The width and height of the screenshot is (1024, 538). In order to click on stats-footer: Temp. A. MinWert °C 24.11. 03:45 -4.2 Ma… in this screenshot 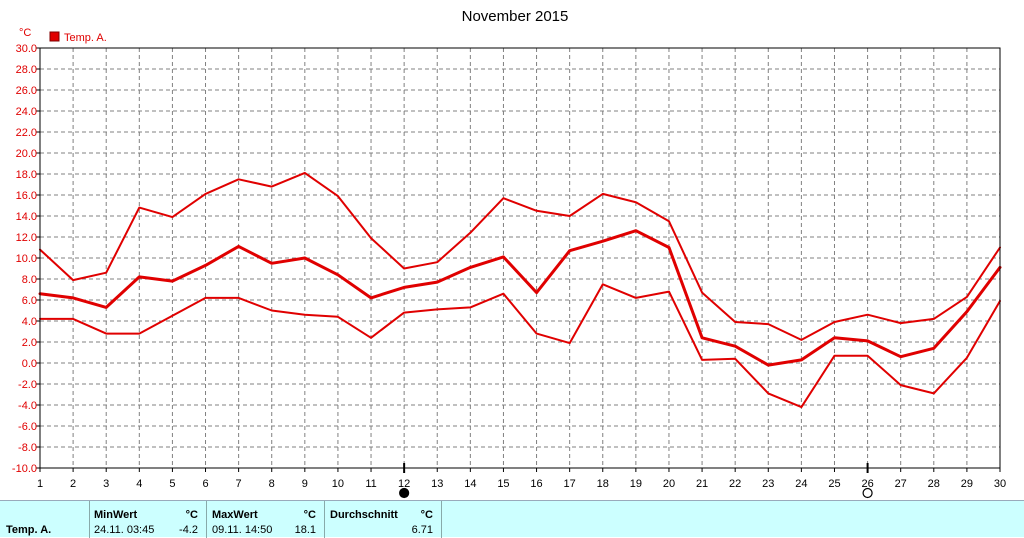, I will do `click(512, 519)`.